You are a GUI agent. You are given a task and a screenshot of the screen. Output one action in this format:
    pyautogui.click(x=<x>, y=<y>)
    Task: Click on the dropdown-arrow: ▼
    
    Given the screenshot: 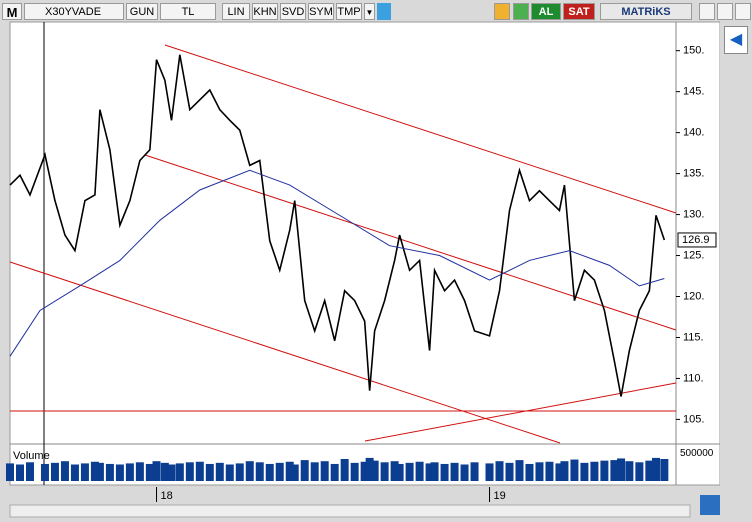 What is the action you would take?
    pyautogui.click(x=369, y=11)
    